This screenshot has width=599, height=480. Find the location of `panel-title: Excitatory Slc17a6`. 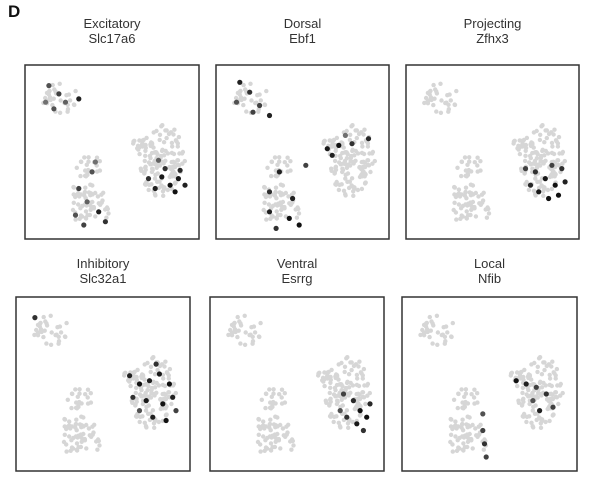

panel-title: Excitatory Slc17a6 is located at coordinates (112, 31).